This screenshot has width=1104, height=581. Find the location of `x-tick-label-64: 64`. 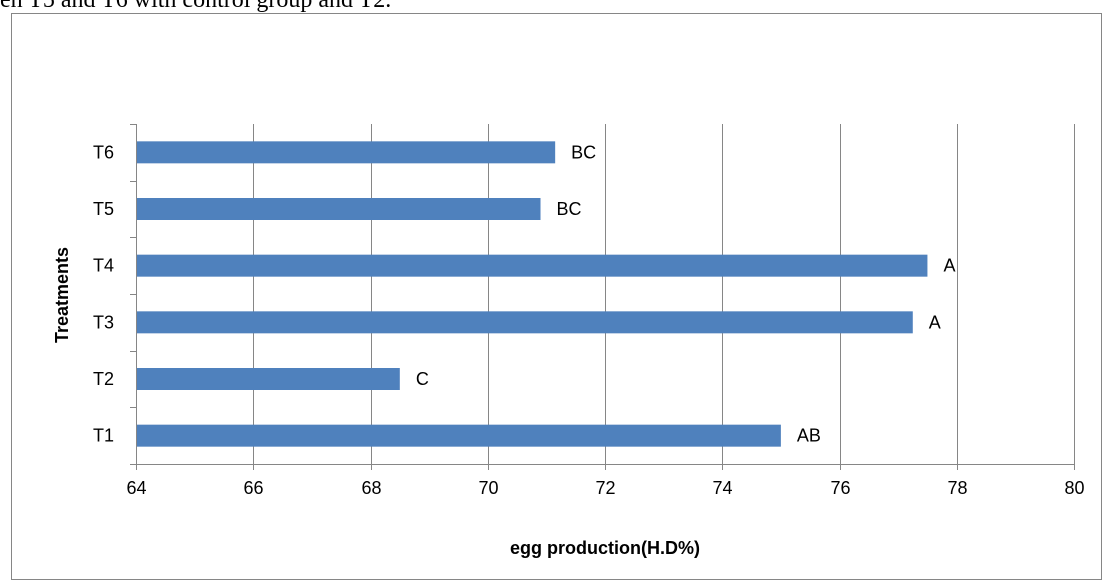

x-tick-label-64: 64 is located at coordinates (136, 488).